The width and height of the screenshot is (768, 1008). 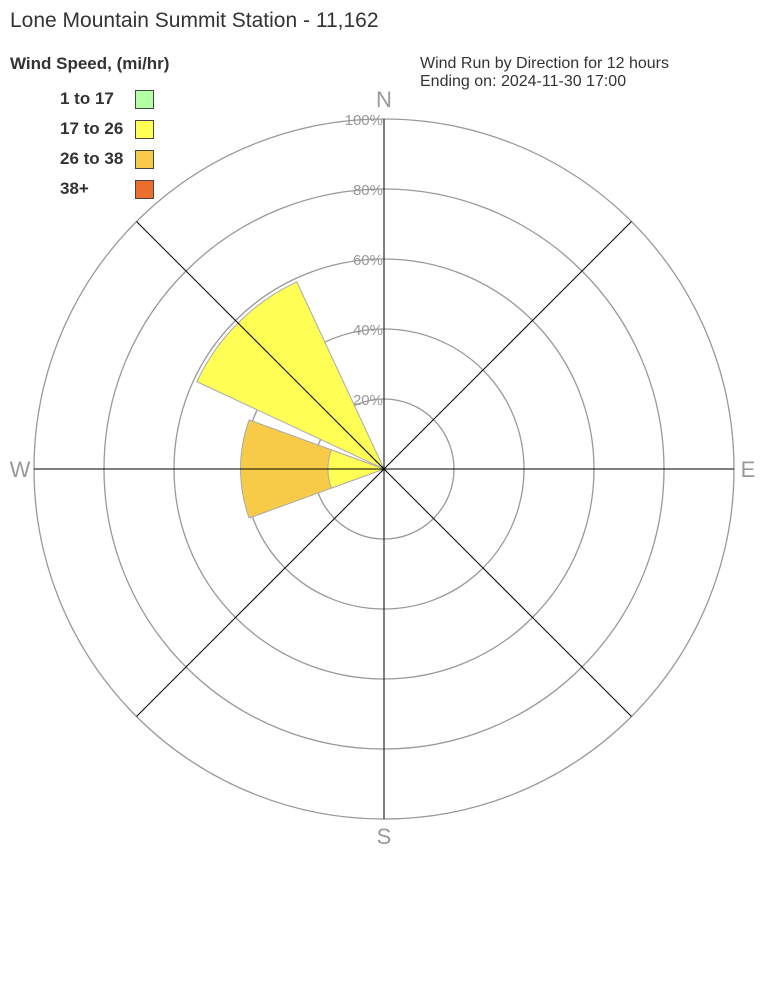 I want to click on chart-title: Lone Mountain Summit Station - 11,162, so click(x=194, y=20).